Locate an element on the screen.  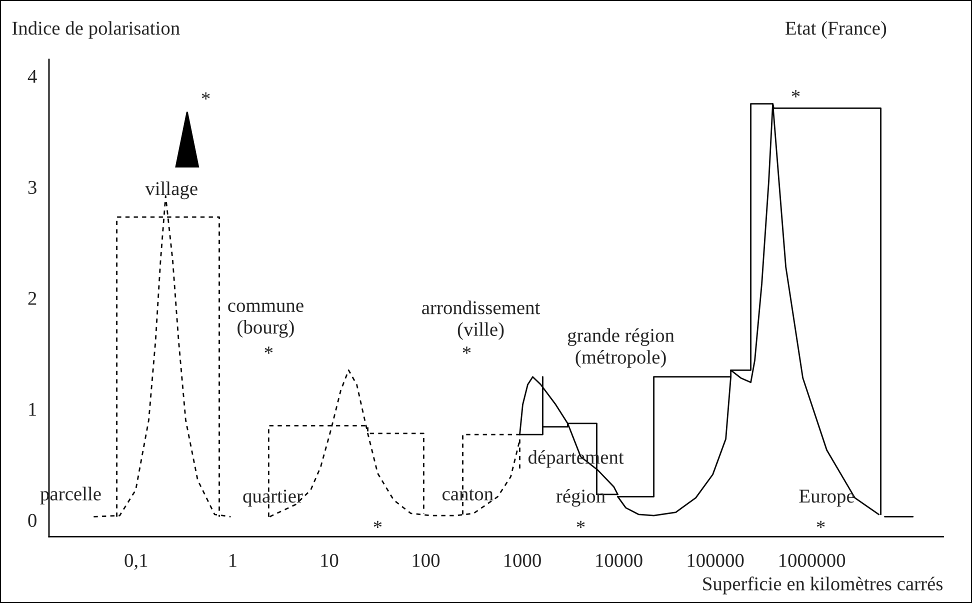
x-tick-label: 1 is located at coordinates (233, 560).